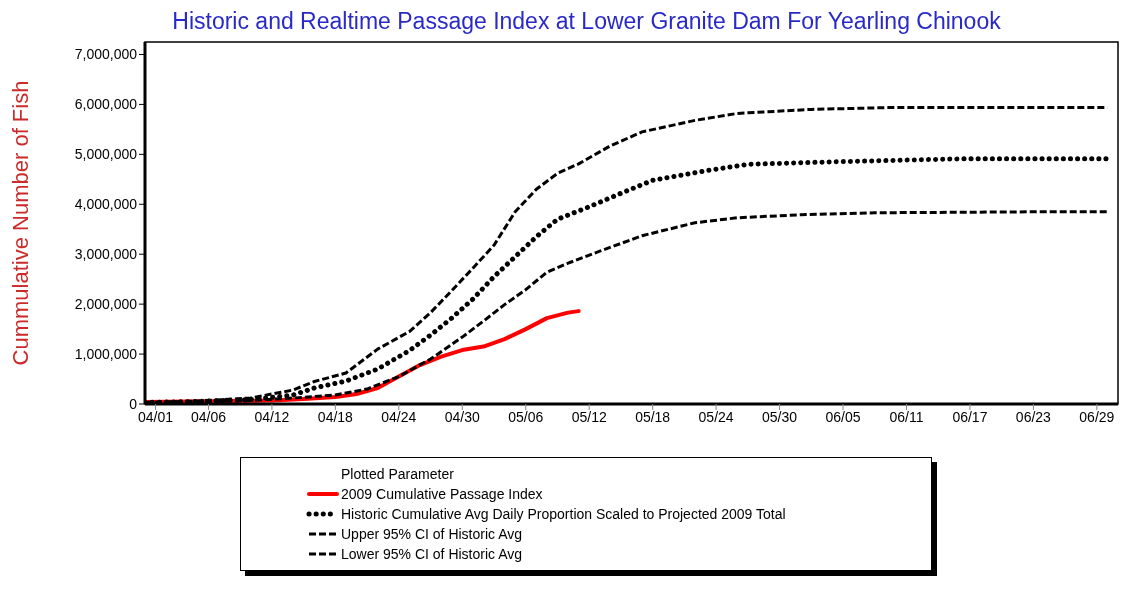 This screenshot has height=598, width=1125. Describe the element at coordinates (106, 204) in the screenshot. I see `y-tick-label: 4,000,000` at that location.